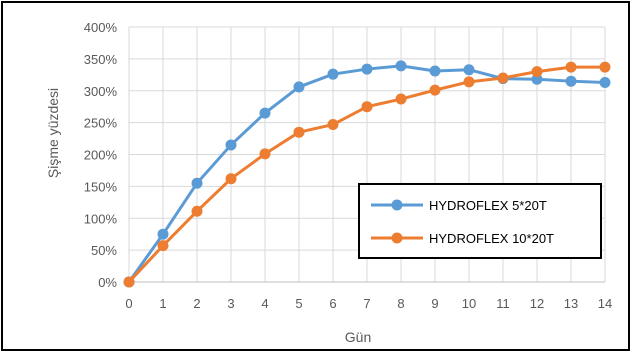 This screenshot has width=635, height=356. Describe the element at coordinates (462, 222) in the screenshot. I see `legend-items: HYDROFLEX 5*20T HYDROFLEX 10*20T` at that location.